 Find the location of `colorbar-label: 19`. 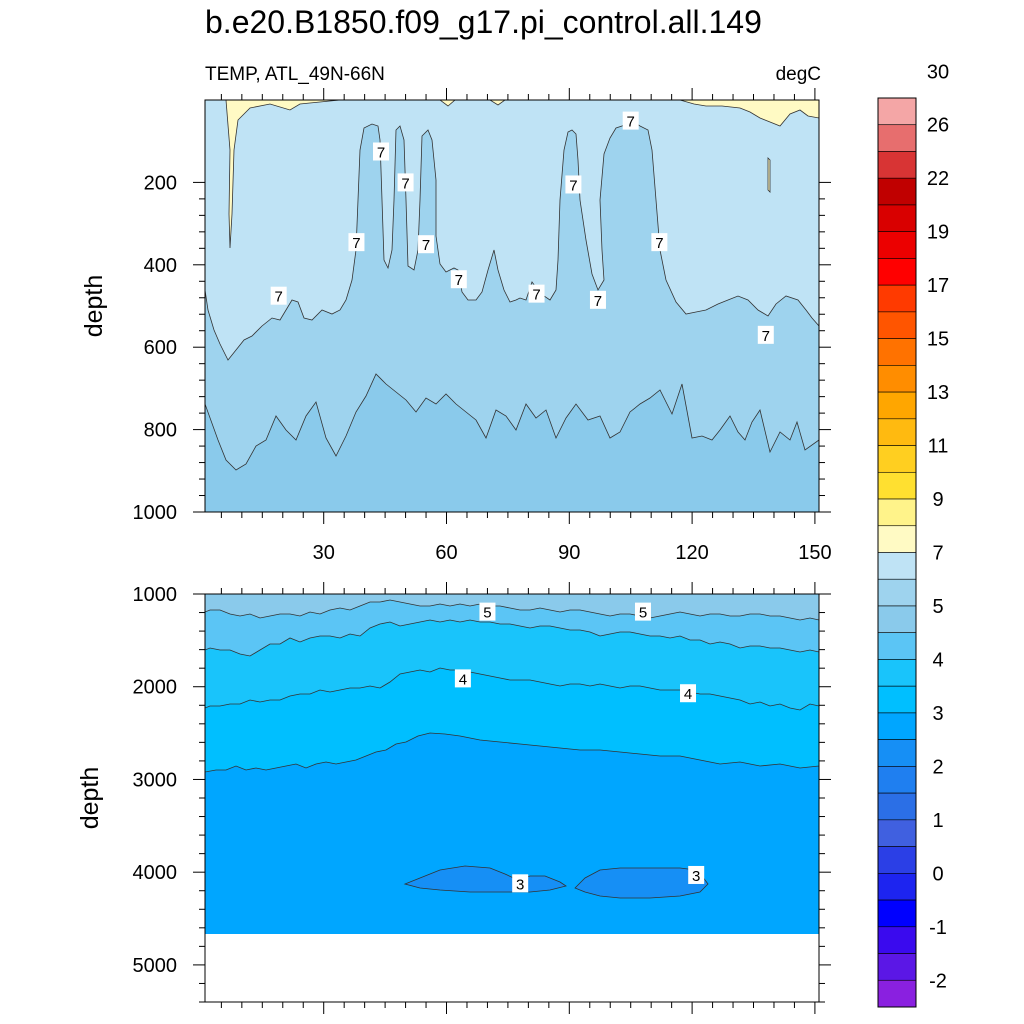

colorbar-label: 19 is located at coordinates (938, 233).